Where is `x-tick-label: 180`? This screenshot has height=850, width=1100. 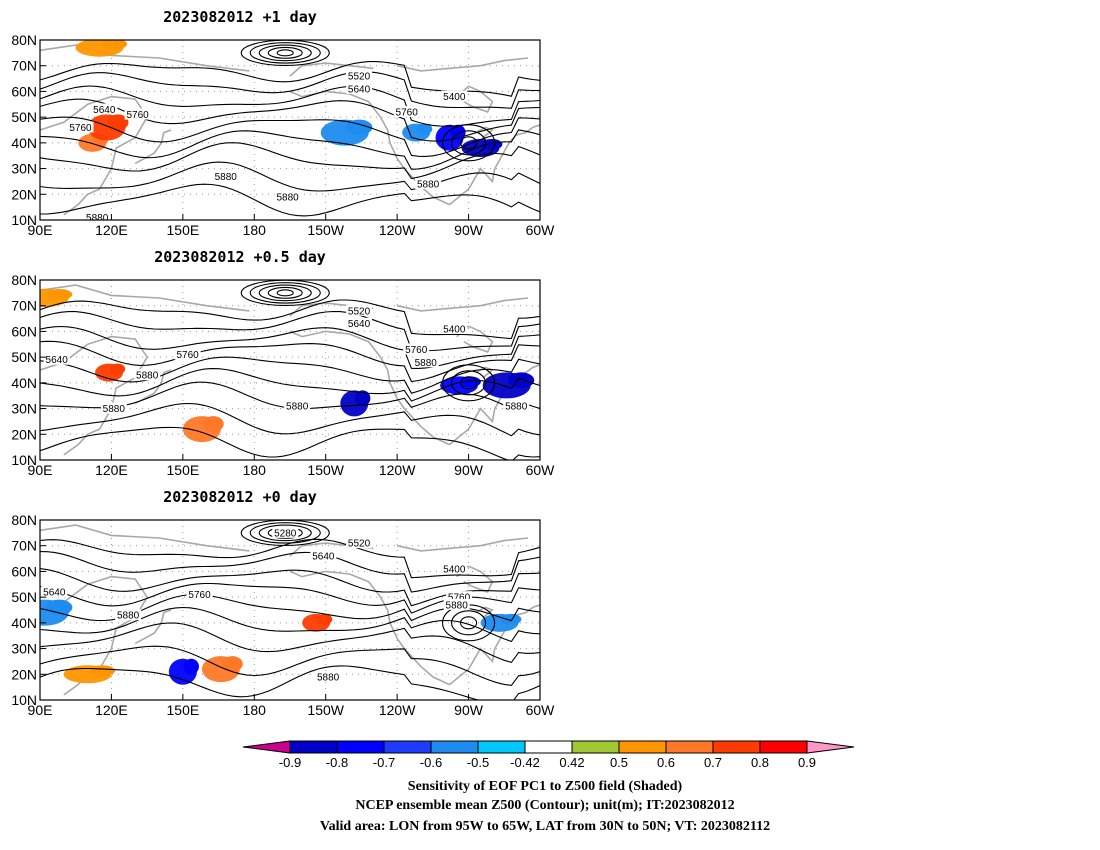 x-tick-label: 180 is located at coordinates (255, 230).